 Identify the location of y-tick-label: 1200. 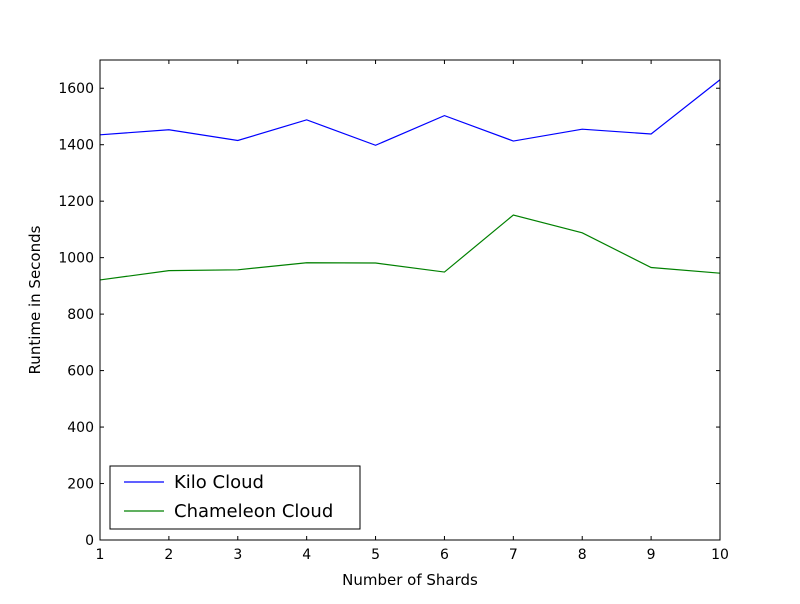
(76, 202).